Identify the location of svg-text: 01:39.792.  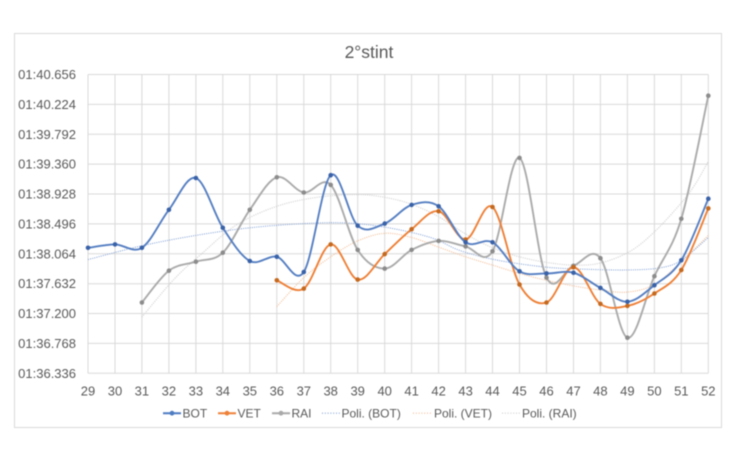
(47, 134).